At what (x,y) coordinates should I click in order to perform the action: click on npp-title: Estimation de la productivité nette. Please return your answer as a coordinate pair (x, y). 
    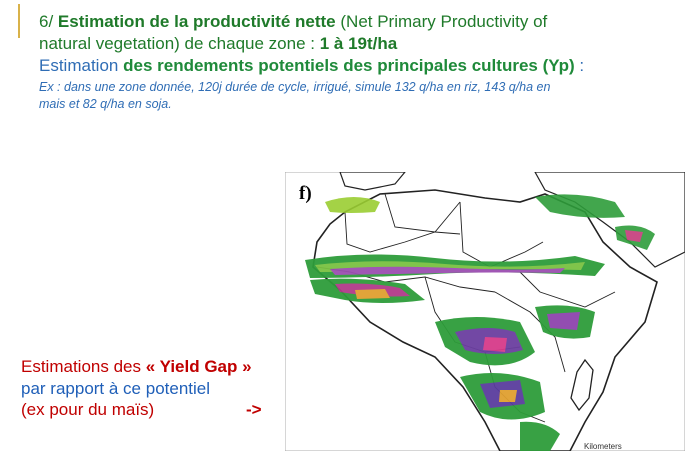
    Looking at the image, I should click on (196, 21).